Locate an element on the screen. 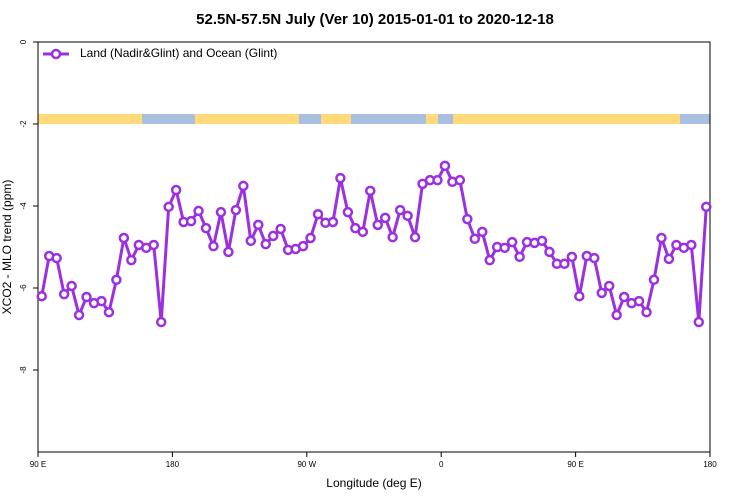 The width and height of the screenshot is (750, 500). y-axis-label: XCO2 - MLO trend (ppm) is located at coordinates (7, 247).